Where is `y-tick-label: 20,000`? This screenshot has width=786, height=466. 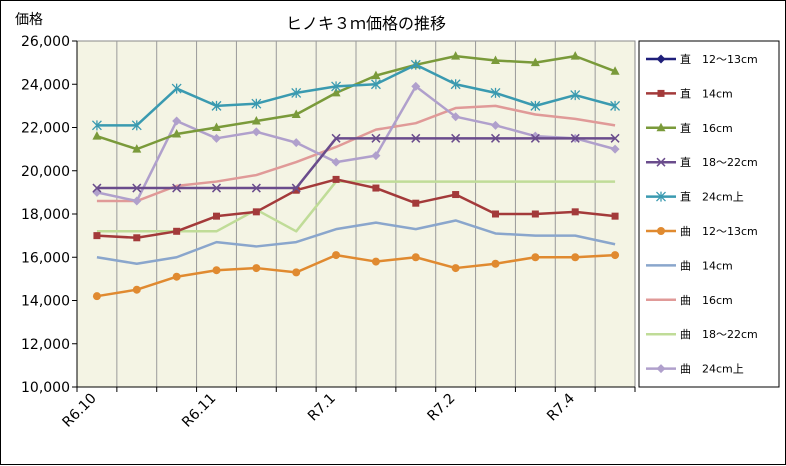
y-tick-label: 20,000 is located at coordinates (45, 172).